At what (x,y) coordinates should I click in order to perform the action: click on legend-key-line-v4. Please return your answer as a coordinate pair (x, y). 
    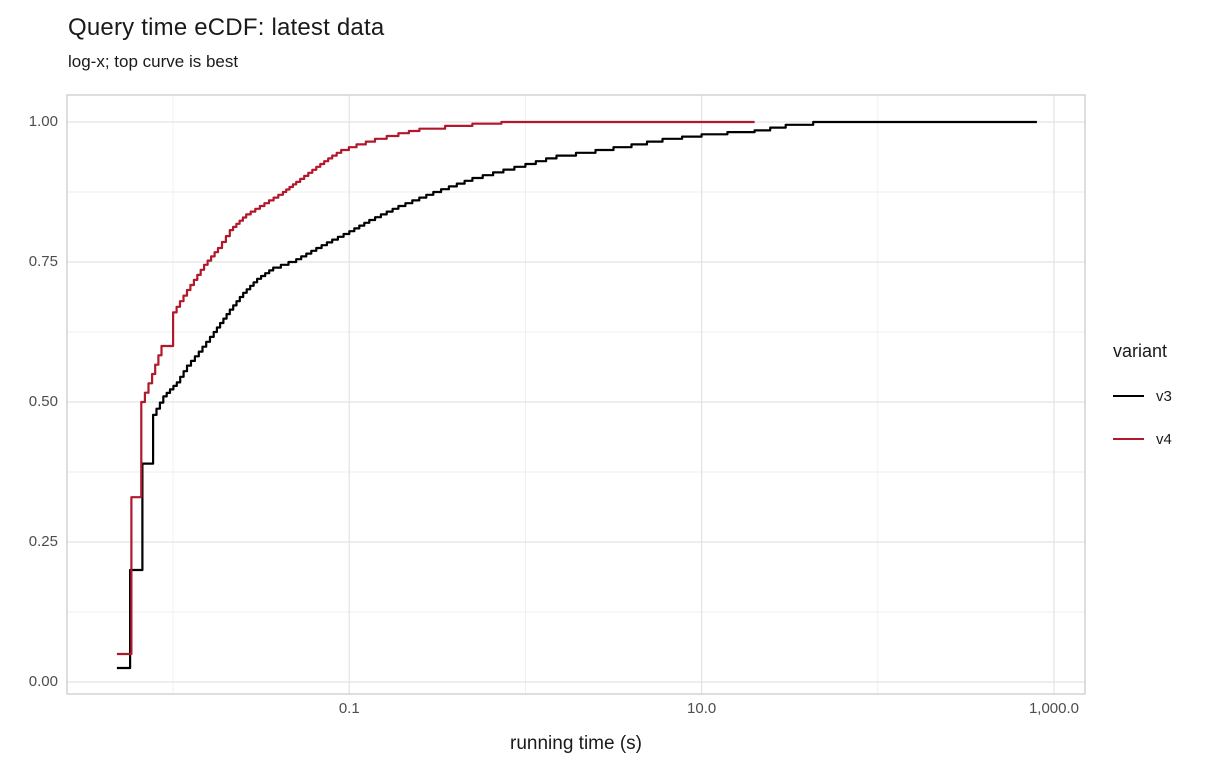
    Looking at the image, I should click on (1128, 439).